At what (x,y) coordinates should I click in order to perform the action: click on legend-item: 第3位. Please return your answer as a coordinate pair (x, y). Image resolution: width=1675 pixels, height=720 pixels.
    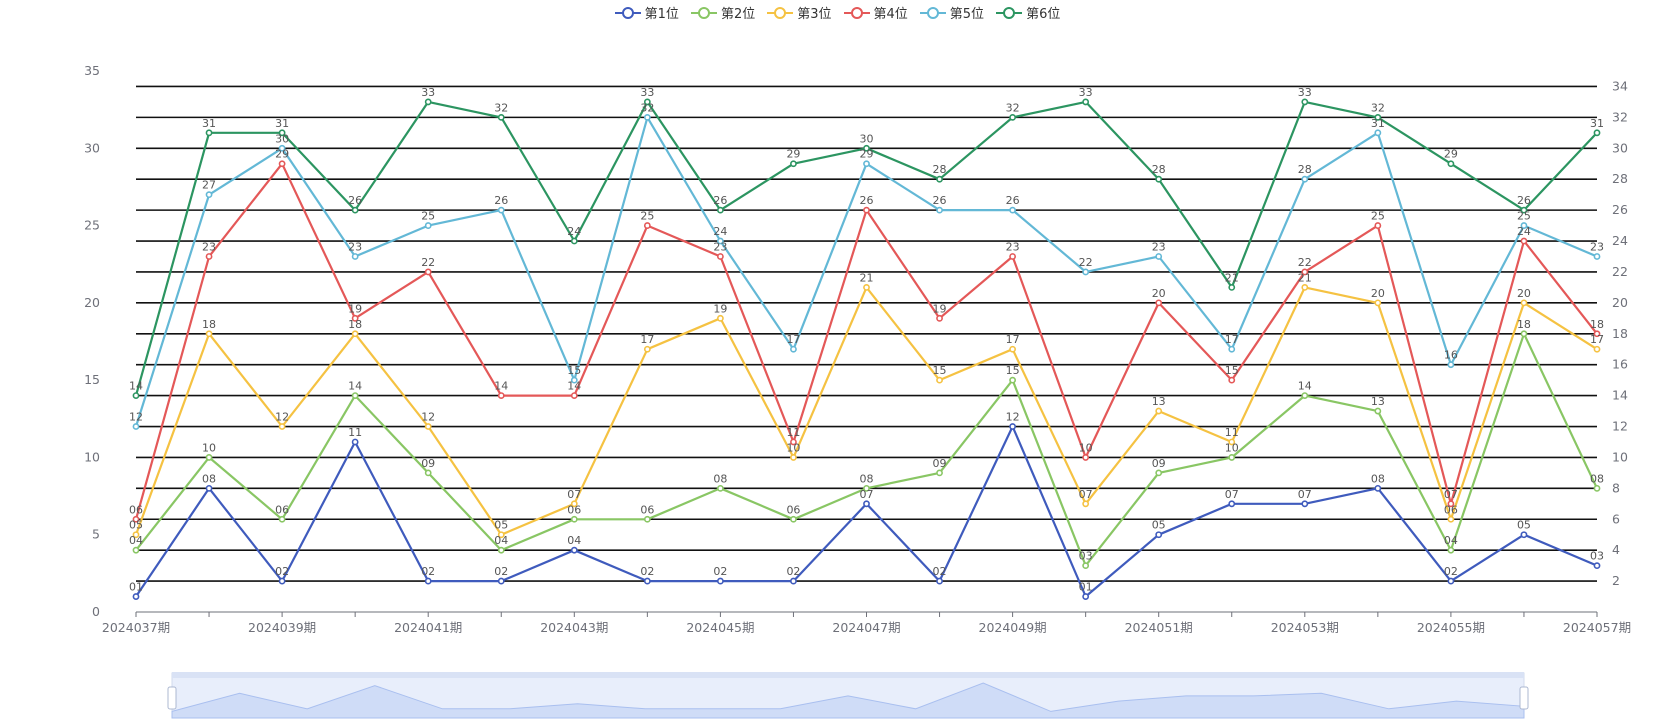
    Looking at the image, I should click on (799, 12).